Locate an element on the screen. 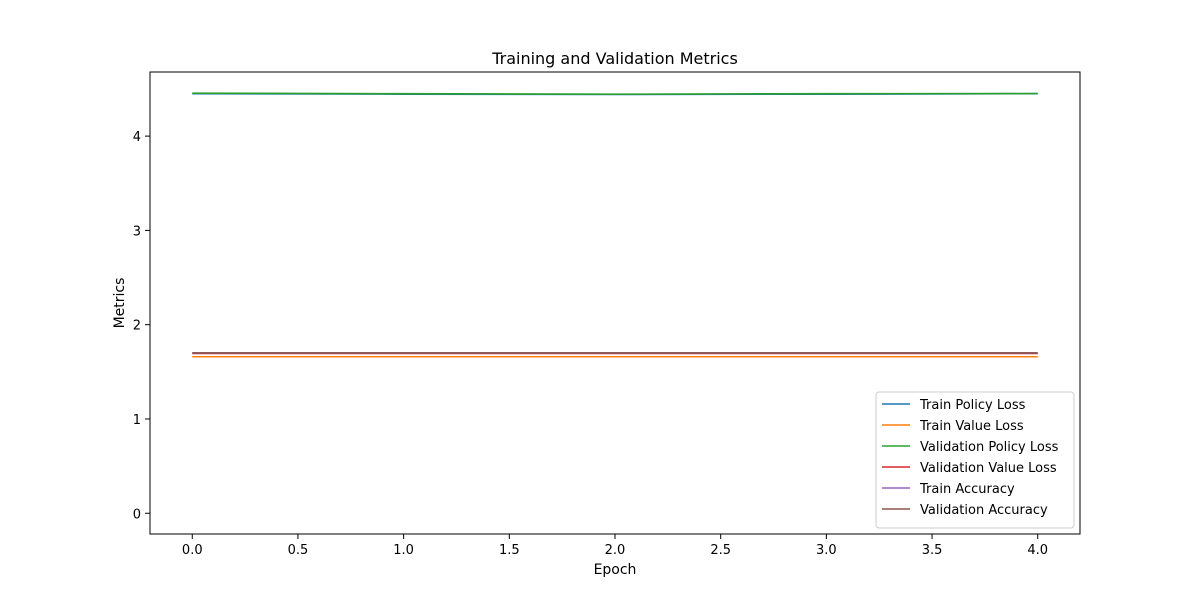 The height and width of the screenshot is (600, 1200). legend-label-5: Validation Accuracy is located at coordinates (984, 510).